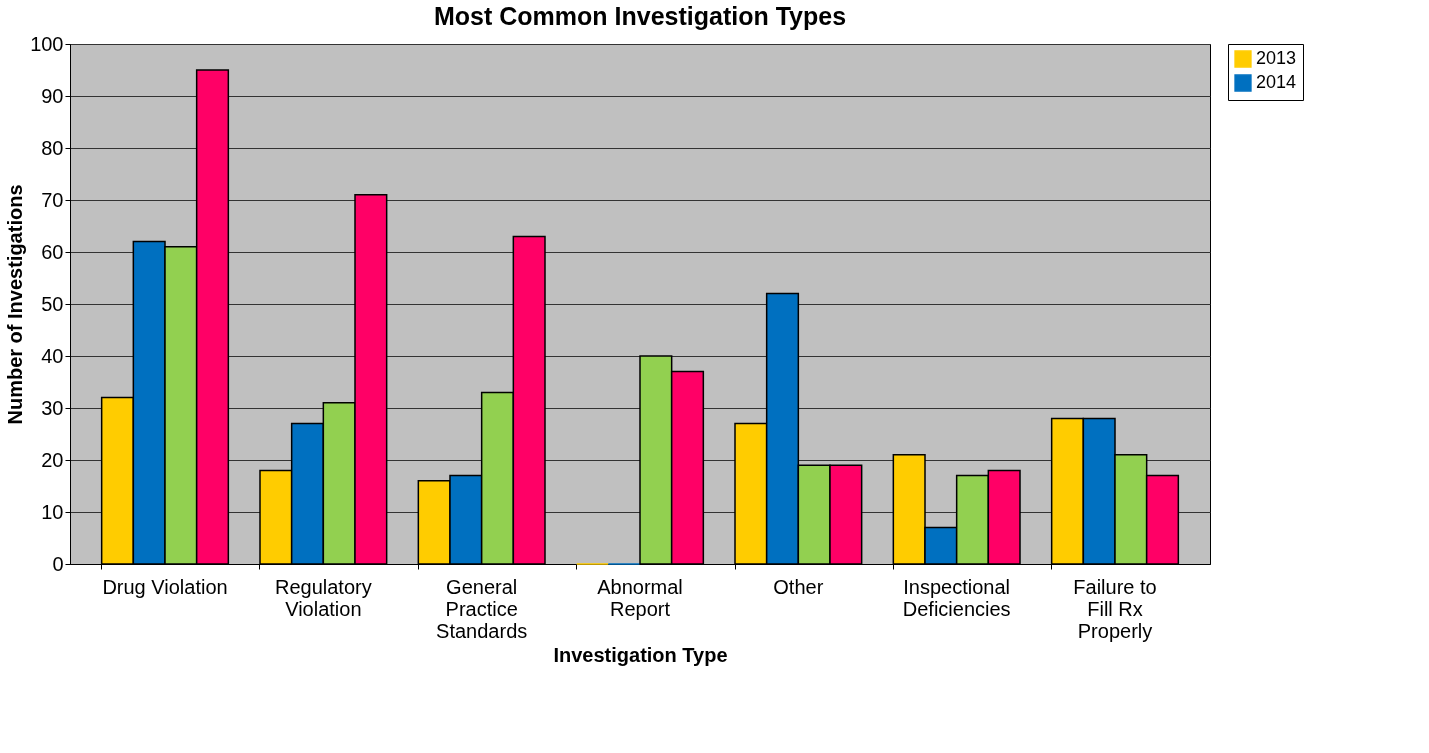 This screenshot has width=1429, height=753. What do you see at coordinates (52, 147) in the screenshot?
I see `y-tick-label: 80` at bounding box center [52, 147].